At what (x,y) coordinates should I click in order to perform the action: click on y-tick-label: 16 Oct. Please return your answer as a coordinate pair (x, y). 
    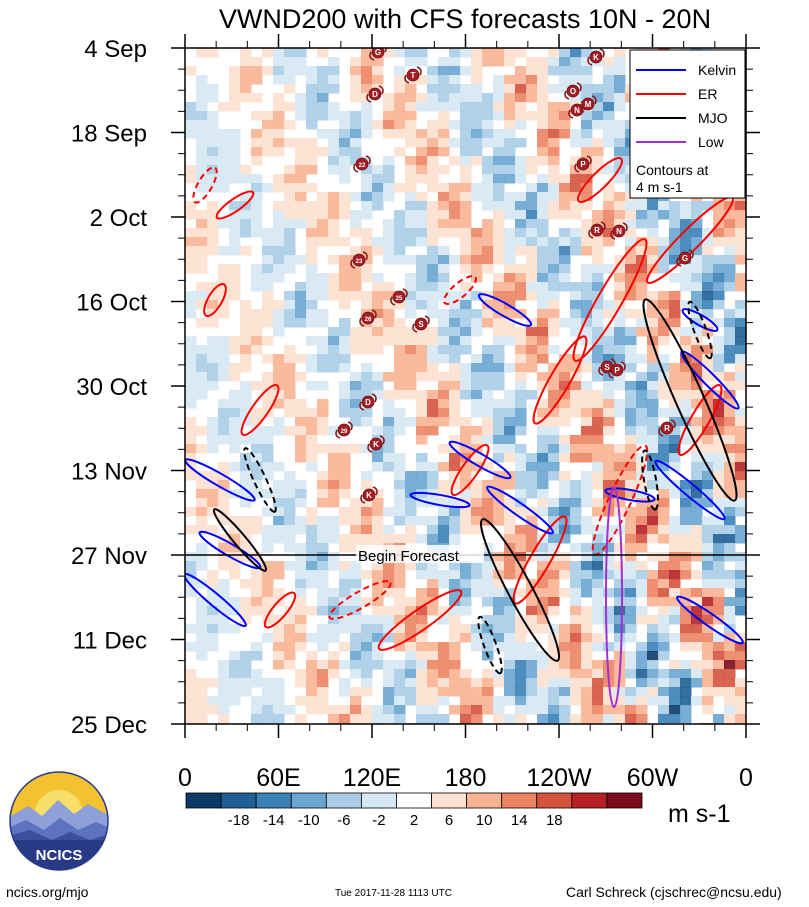
    Looking at the image, I should click on (111, 303).